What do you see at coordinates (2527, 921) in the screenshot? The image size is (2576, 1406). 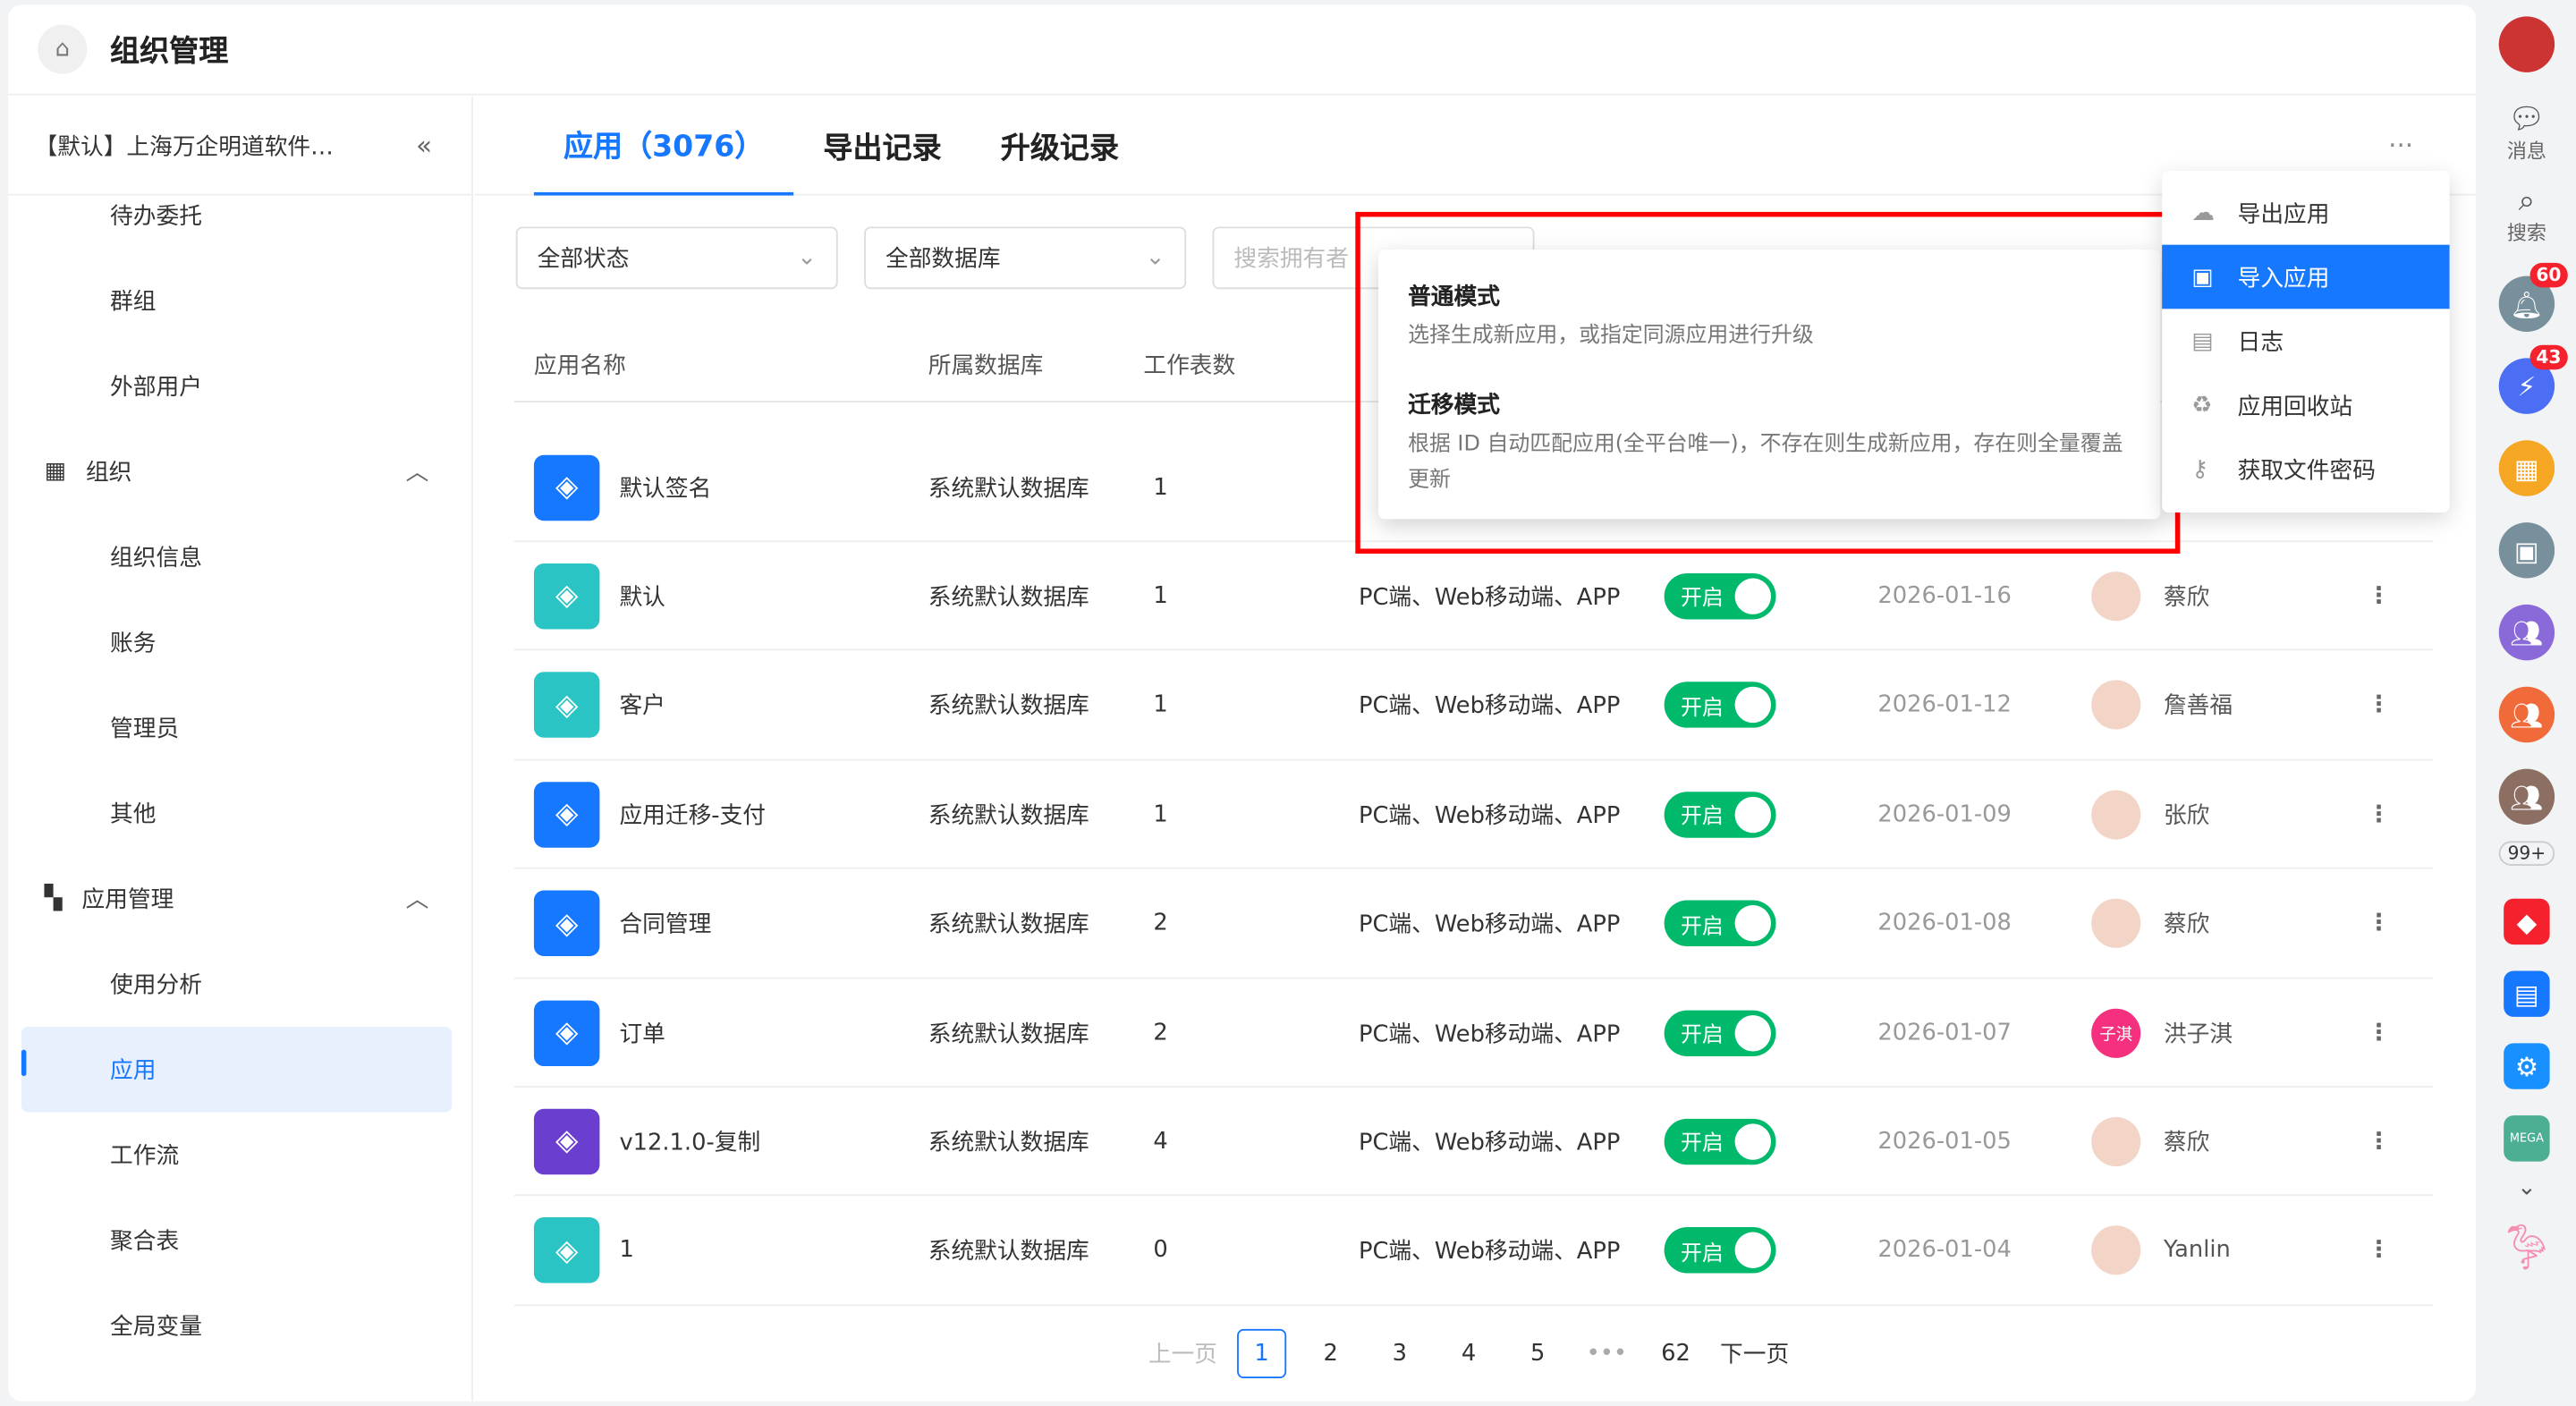 I see `app-shortcut-icon: ◆` at bounding box center [2527, 921].